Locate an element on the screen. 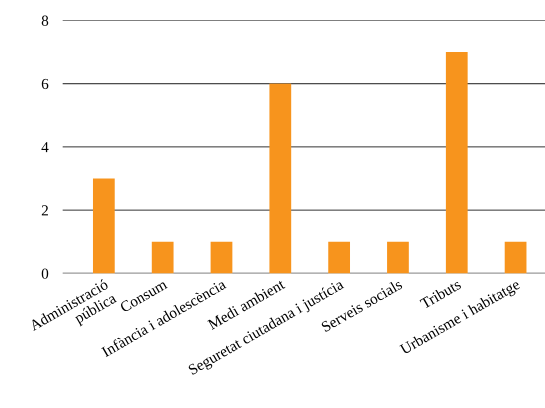 This screenshot has width=545, height=408. y-tick-label: 6 is located at coordinates (45, 84).